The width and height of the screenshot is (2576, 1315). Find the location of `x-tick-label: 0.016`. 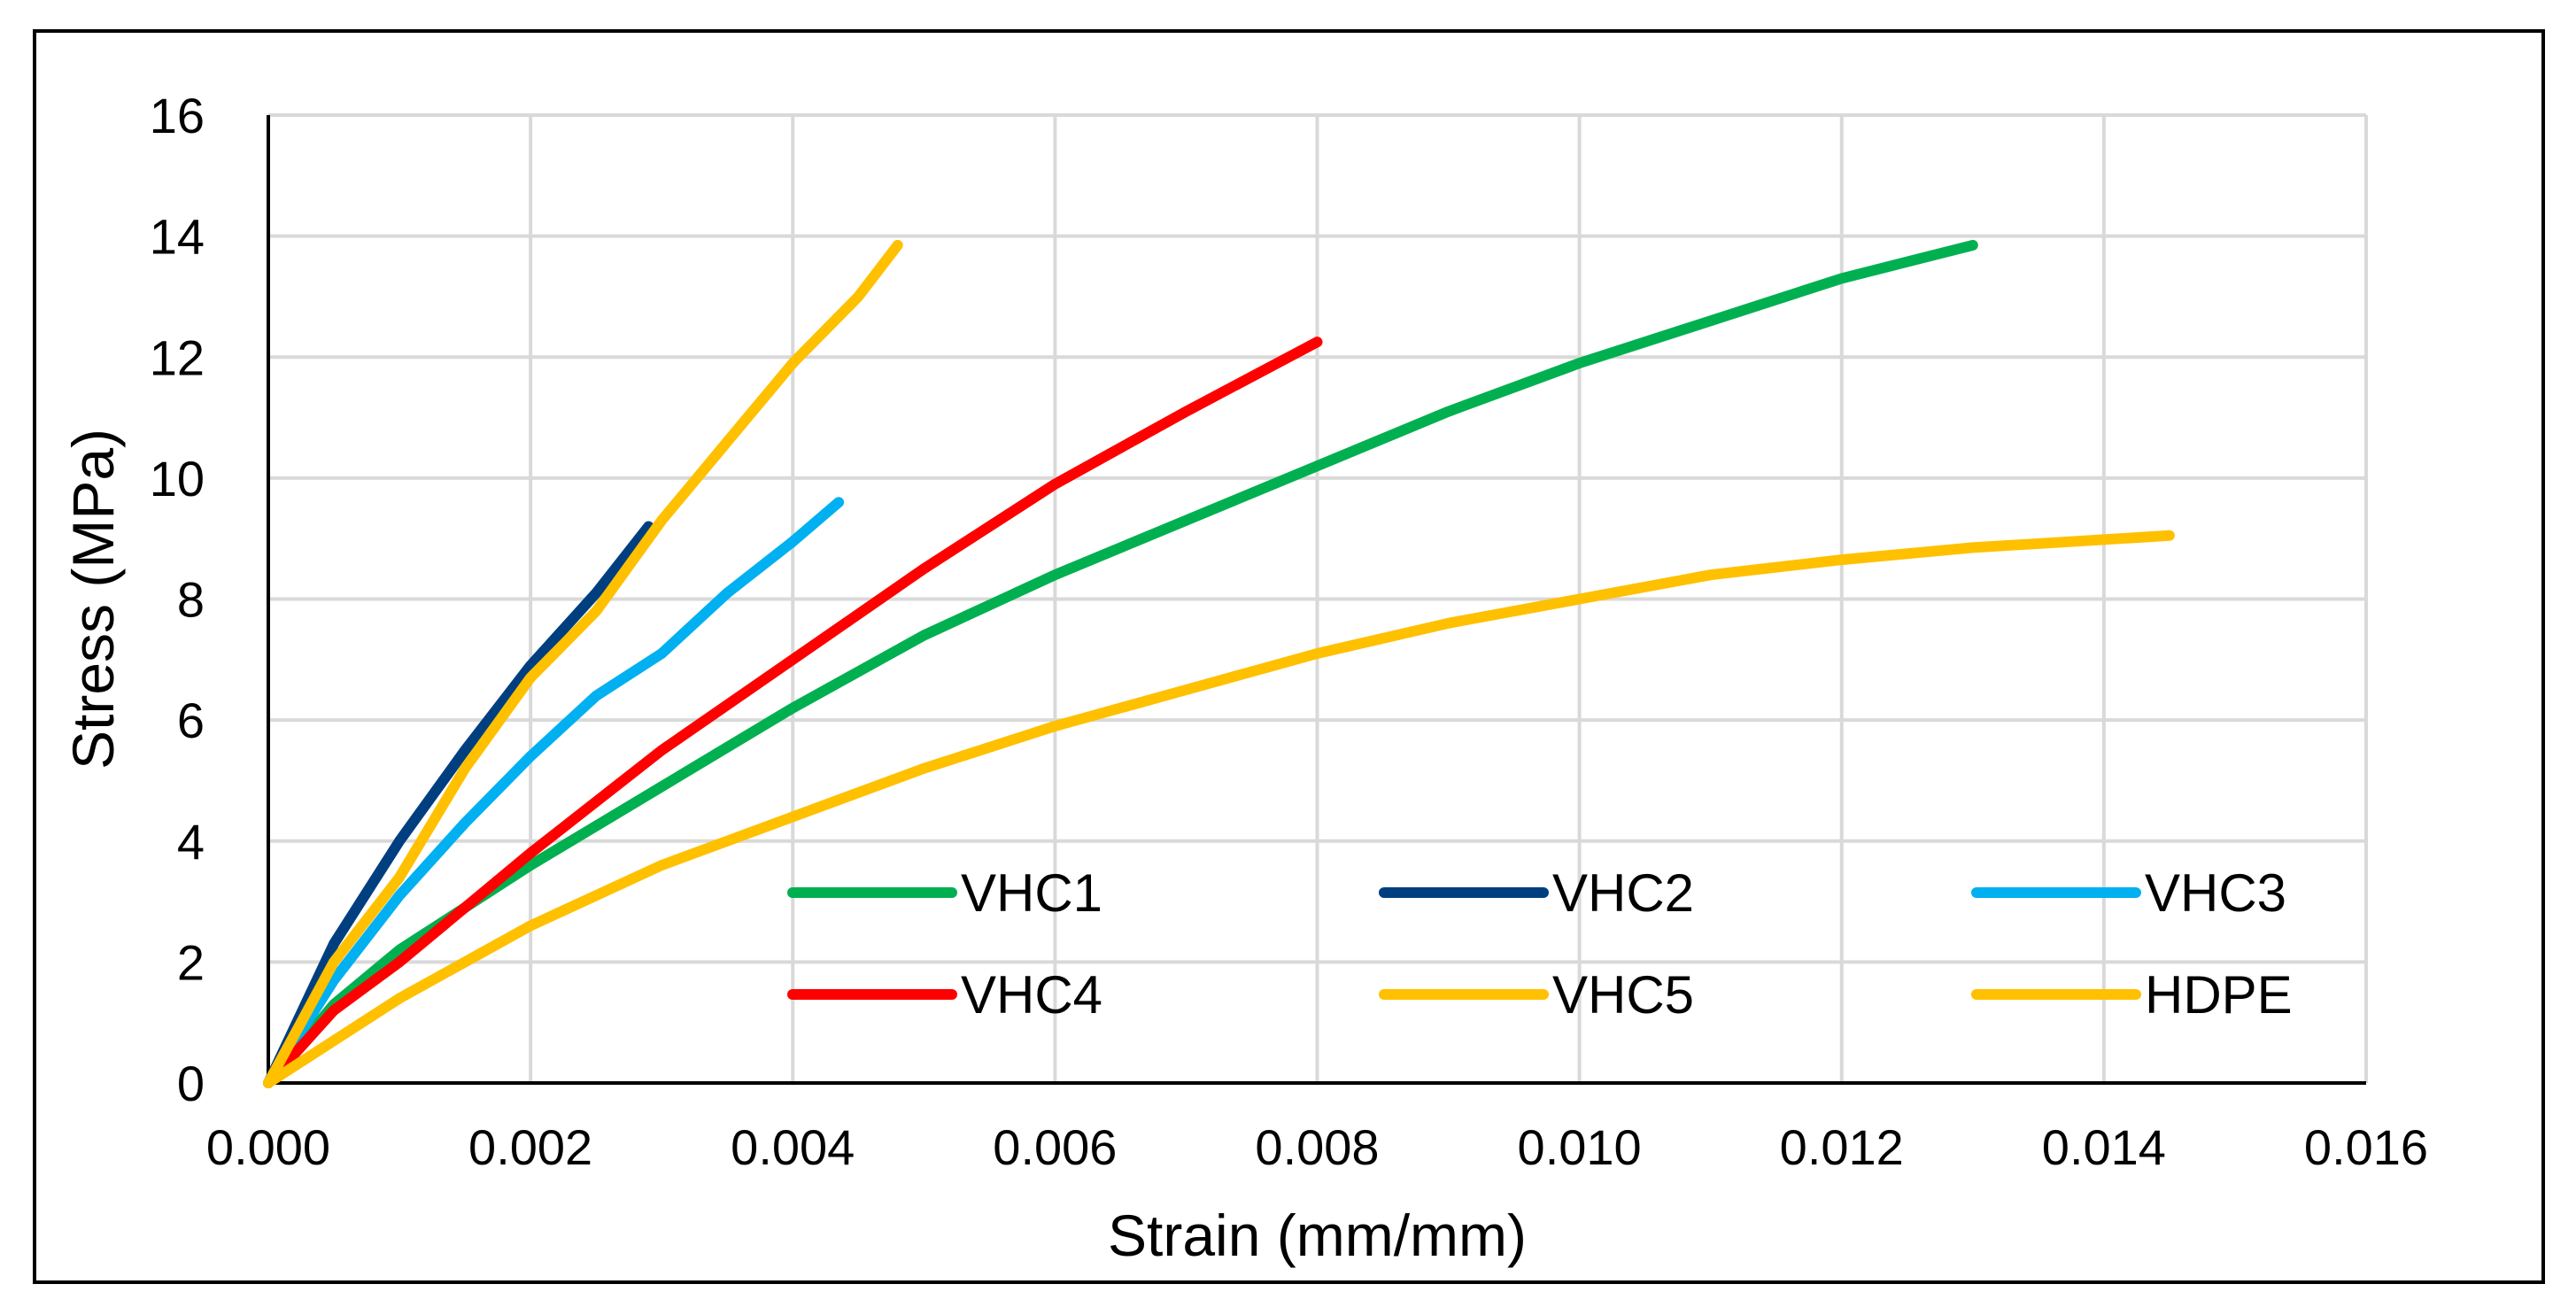

x-tick-label: 0.016 is located at coordinates (2366, 1147).